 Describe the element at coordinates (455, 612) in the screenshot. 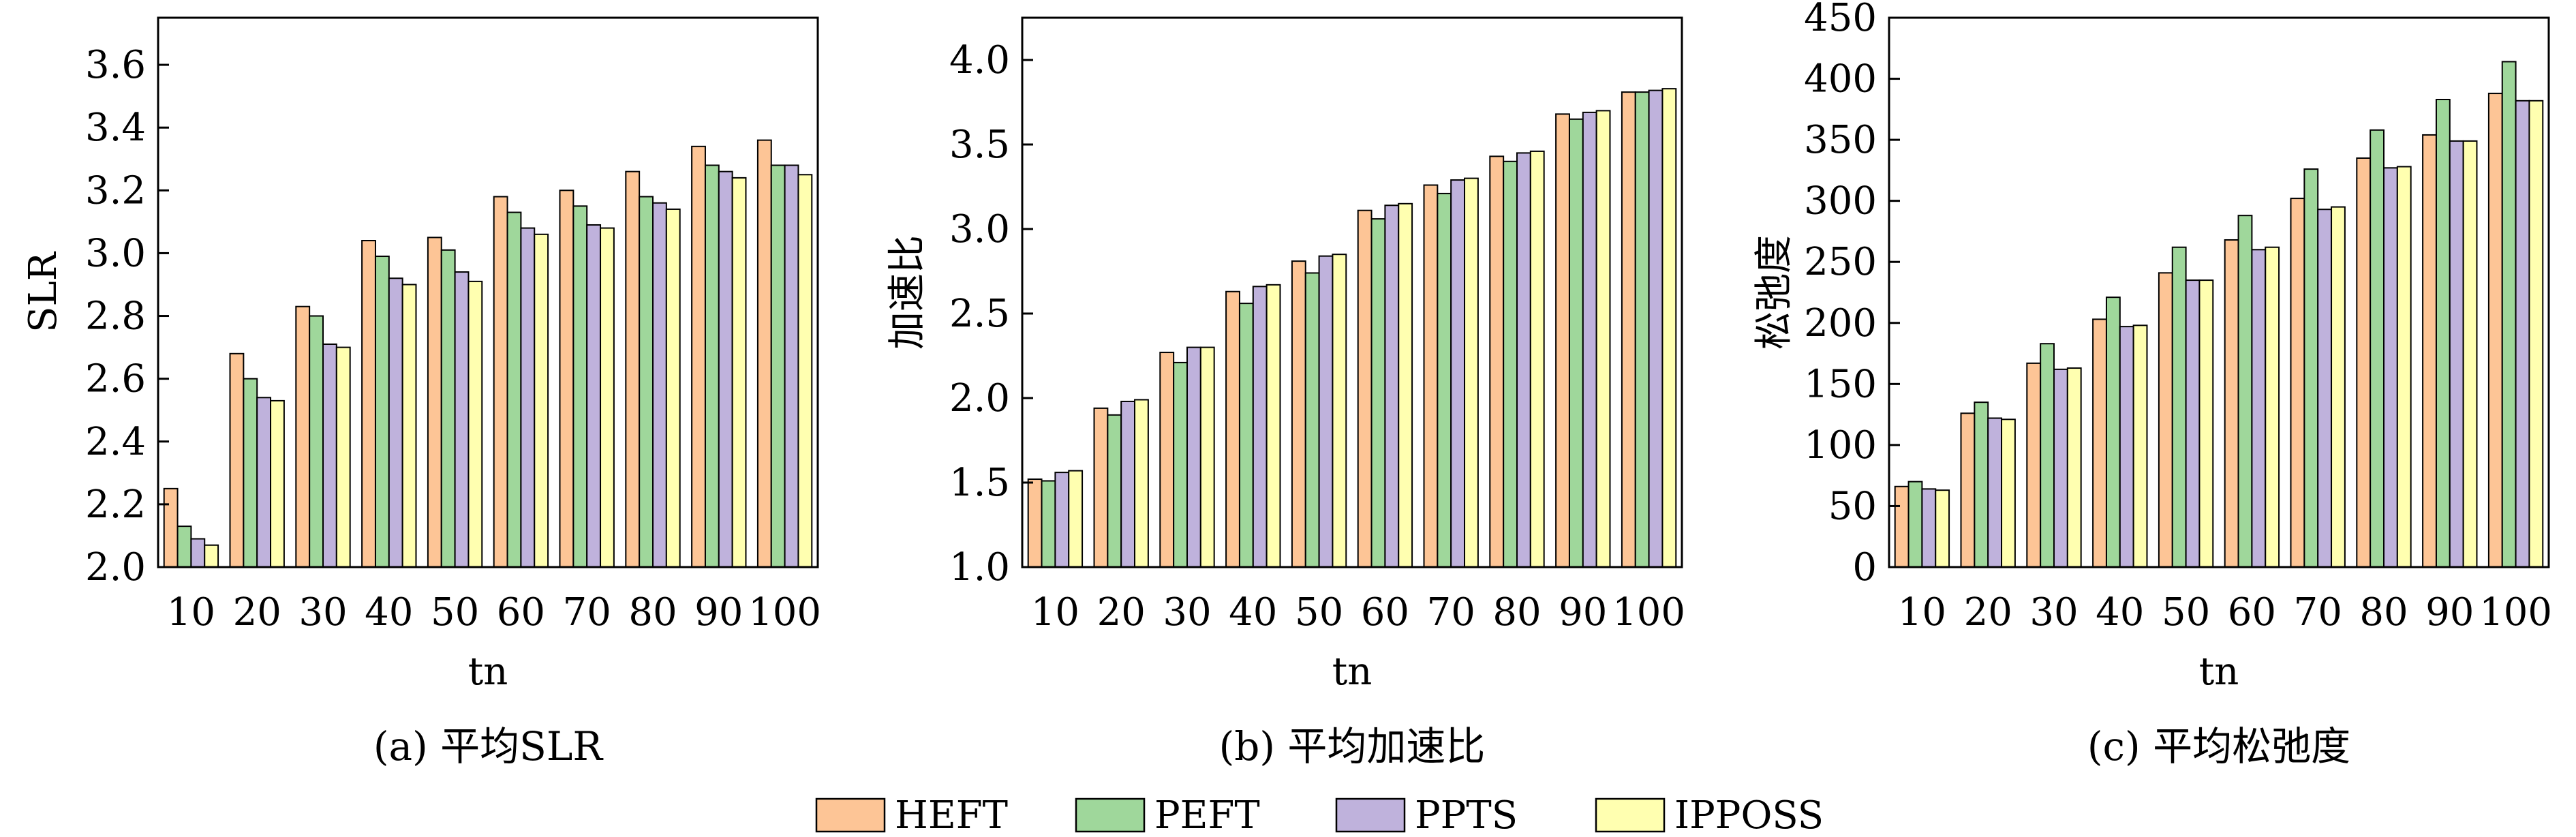

I see `xtick-label-a: 50` at that location.